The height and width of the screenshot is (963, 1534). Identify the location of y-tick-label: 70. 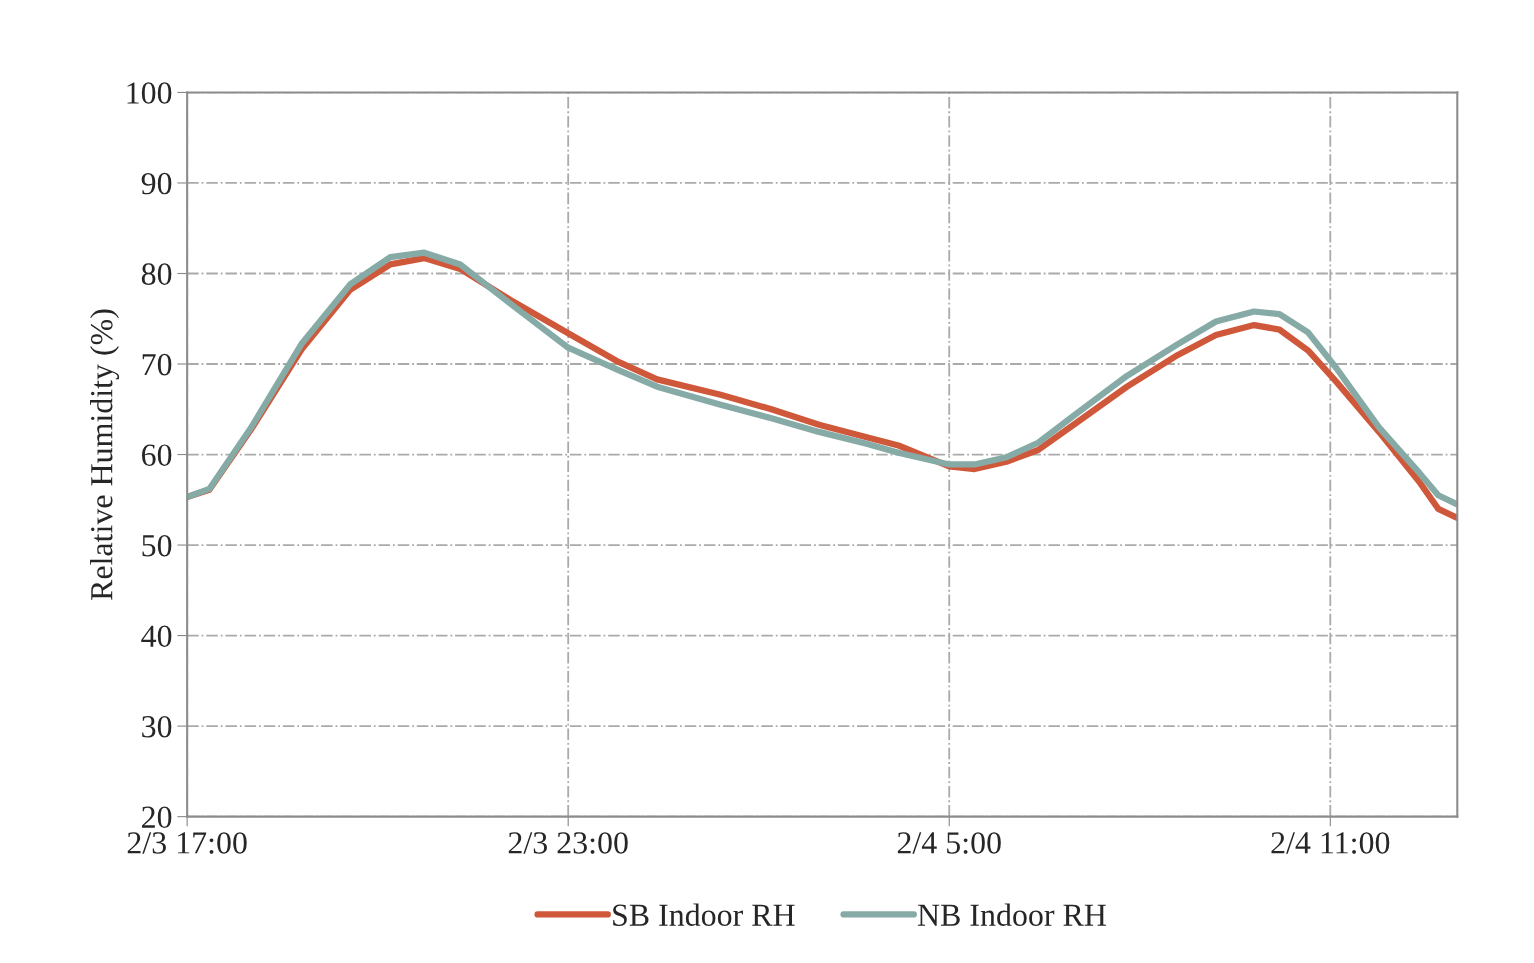
(157, 364).